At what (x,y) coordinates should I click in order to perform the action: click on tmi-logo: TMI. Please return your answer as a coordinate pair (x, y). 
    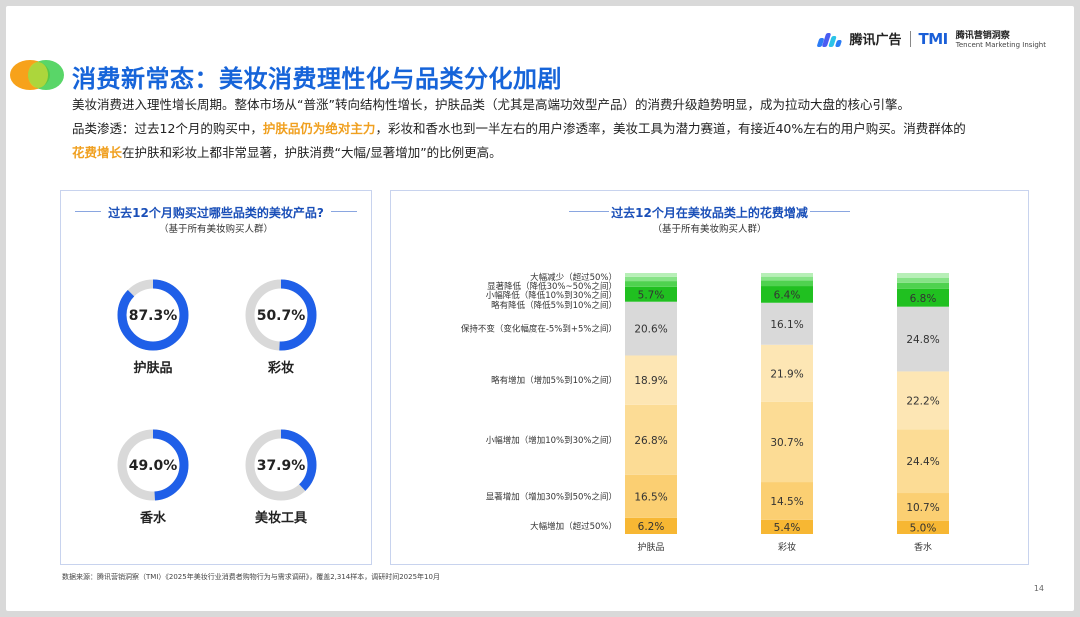
    Looking at the image, I should click on (933, 38).